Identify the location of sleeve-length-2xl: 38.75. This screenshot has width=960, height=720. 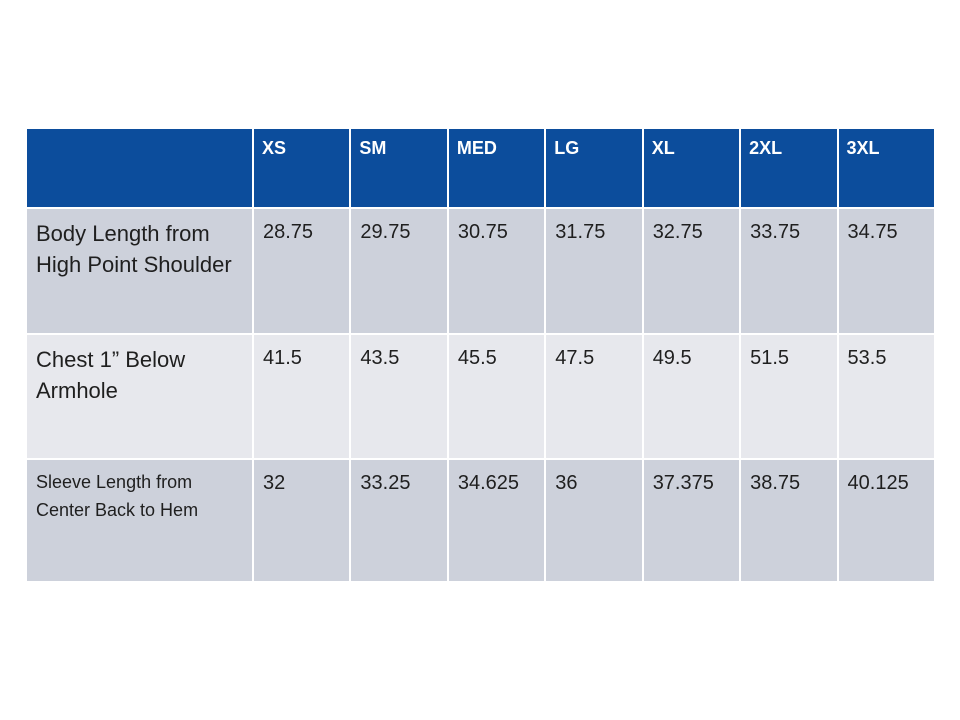
(789, 520).